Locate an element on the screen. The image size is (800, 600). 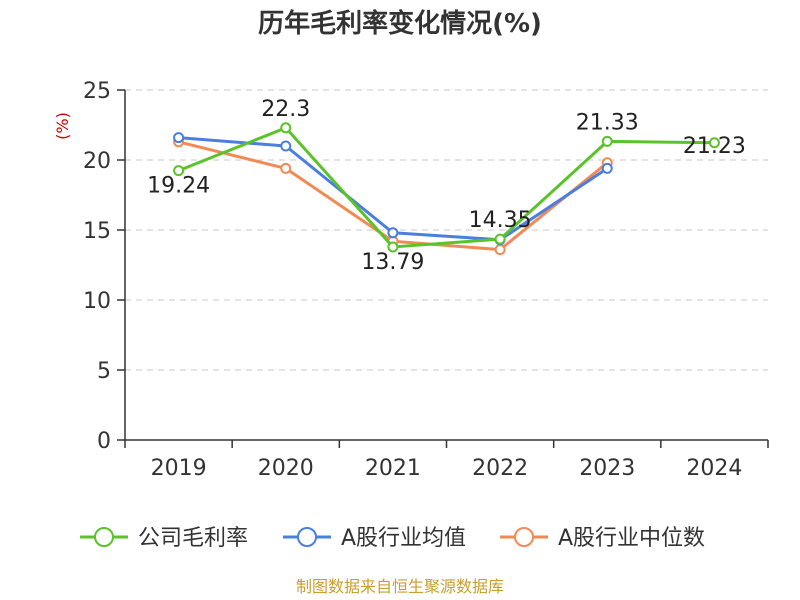
x-tick-label: 2022 is located at coordinates (500, 468).